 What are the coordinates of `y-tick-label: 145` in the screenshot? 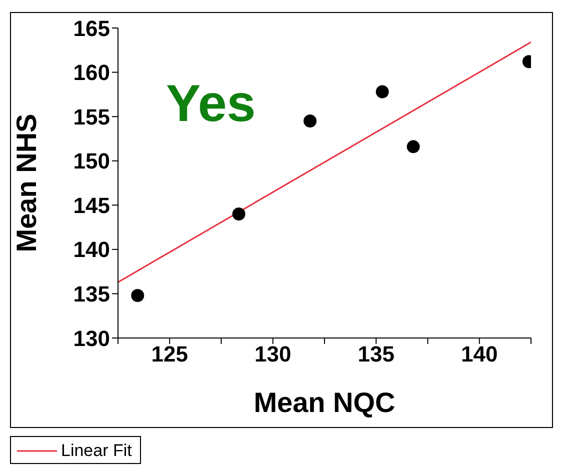 It's located at (91, 205).